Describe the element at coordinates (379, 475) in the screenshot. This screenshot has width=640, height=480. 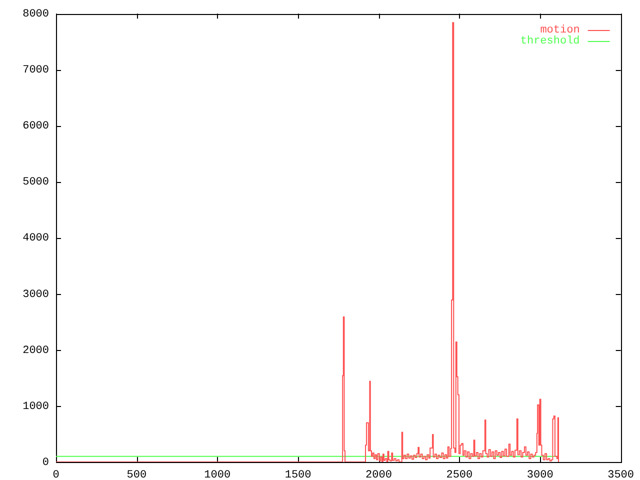
I see `x-tick-label: 2000` at that location.